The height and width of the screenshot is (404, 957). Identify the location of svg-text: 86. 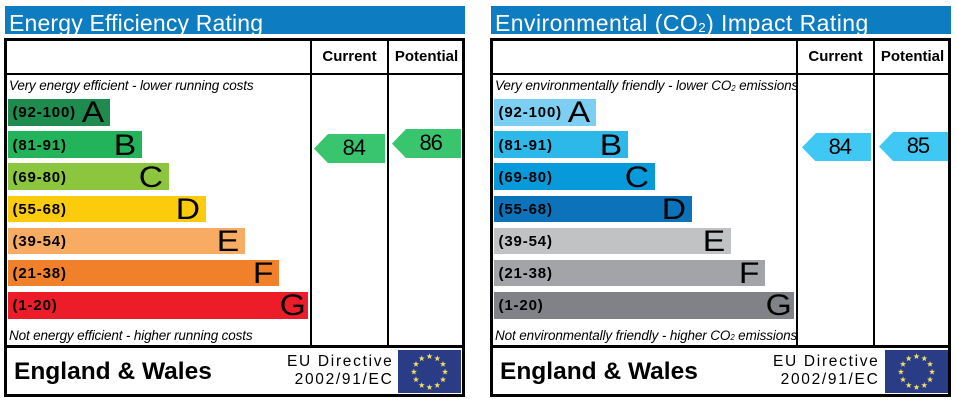
(430, 141).